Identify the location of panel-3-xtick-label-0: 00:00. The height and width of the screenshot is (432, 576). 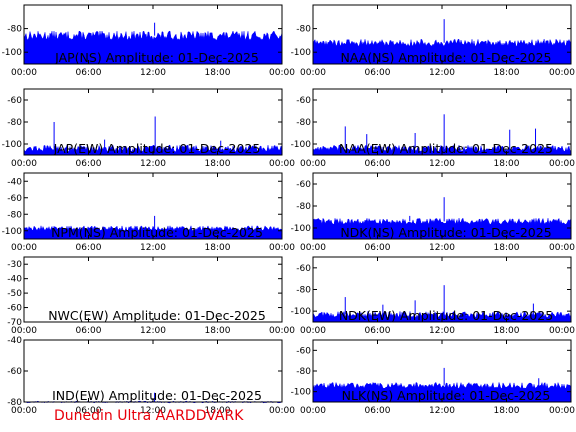
(313, 164).